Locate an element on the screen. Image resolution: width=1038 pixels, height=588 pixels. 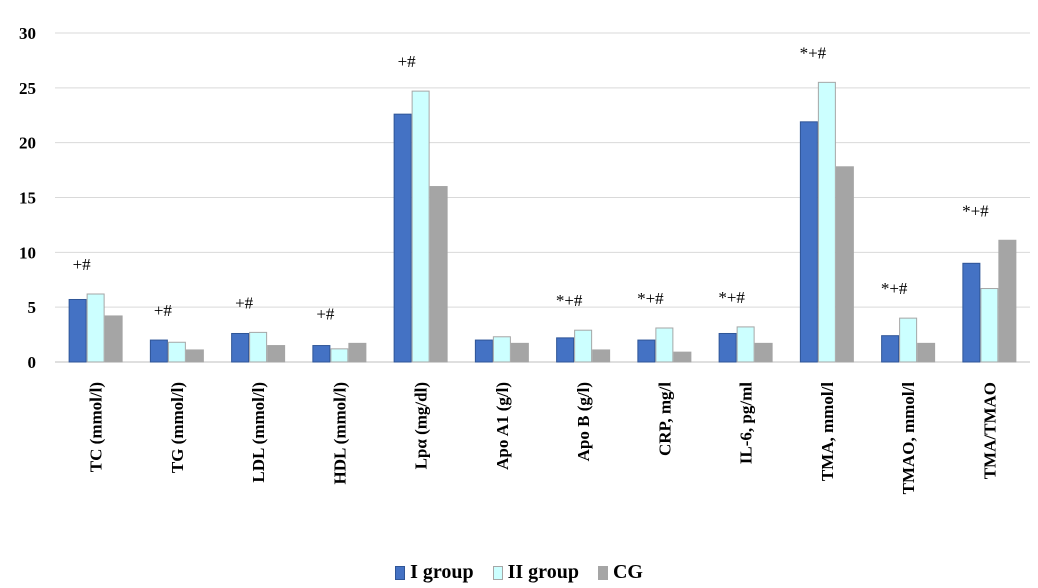
x-category-label: LDL (mmol/l) is located at coordinates (258, 432).